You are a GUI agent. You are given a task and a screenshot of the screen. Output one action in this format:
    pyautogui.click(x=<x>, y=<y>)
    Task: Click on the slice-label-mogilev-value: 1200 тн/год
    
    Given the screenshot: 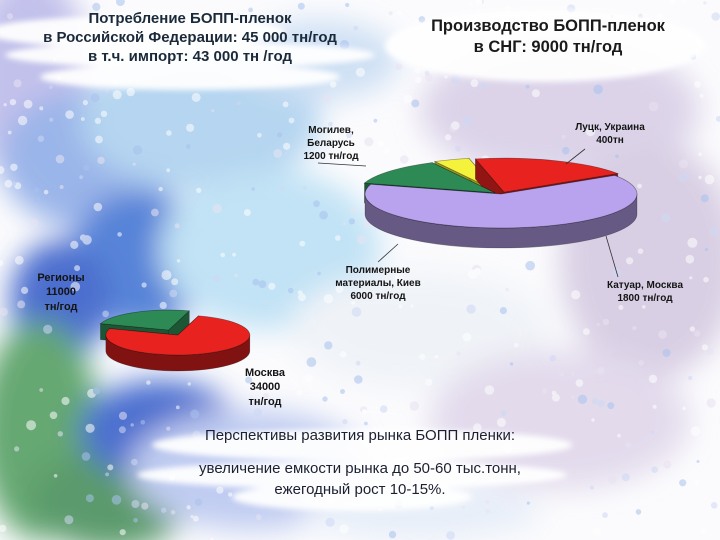 What is the action you would take?
    pyautogui.click(x=331, y=156)
    